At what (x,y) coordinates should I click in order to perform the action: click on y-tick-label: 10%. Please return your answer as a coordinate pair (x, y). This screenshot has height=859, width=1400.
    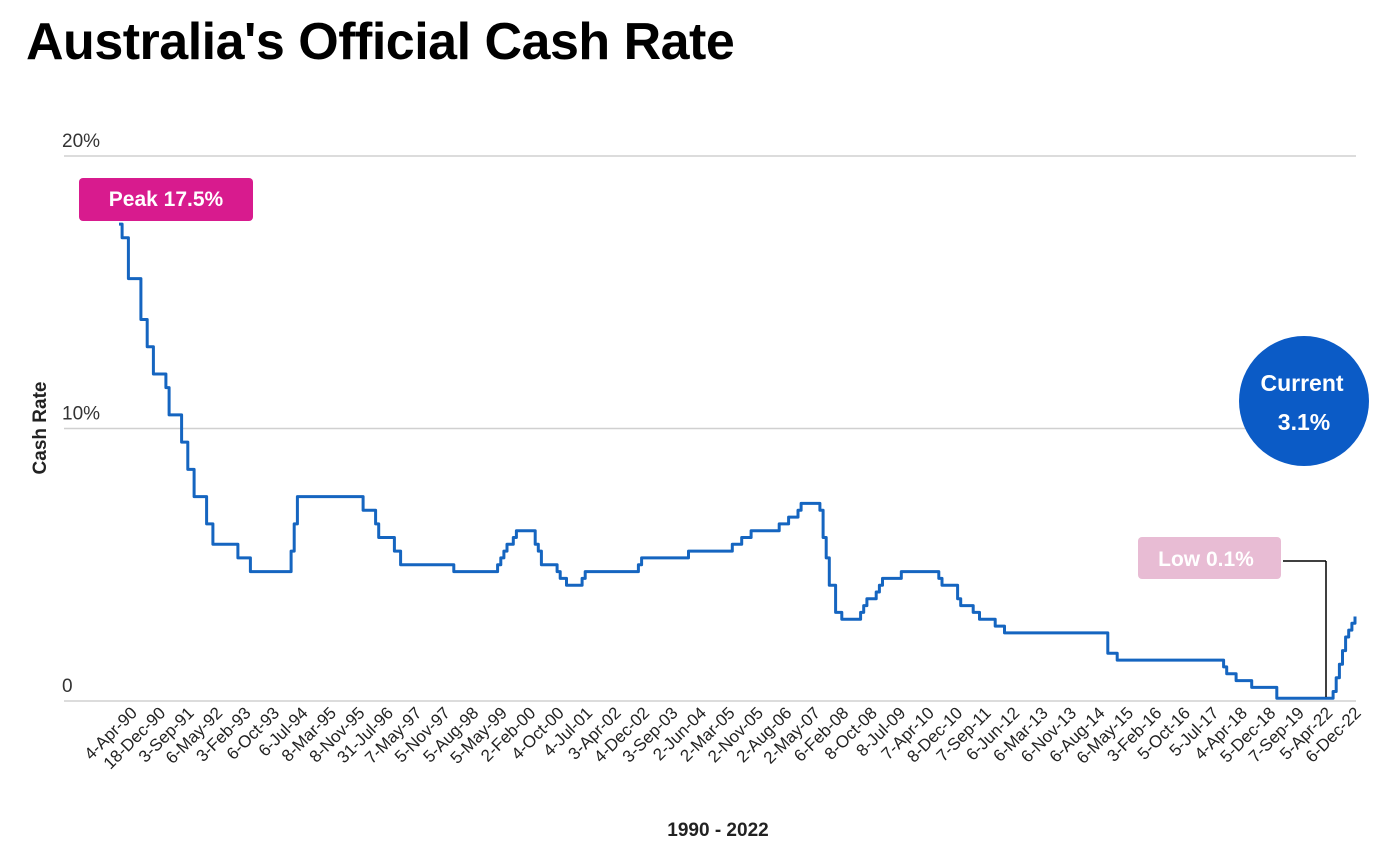
    Looking at the image, I should click on (81, 414).